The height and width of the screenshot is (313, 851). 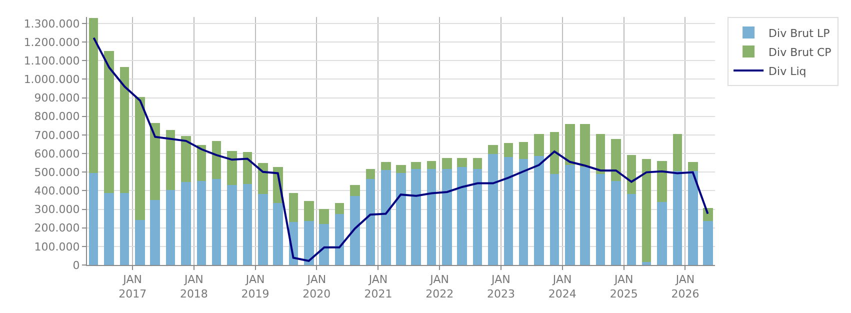 I want to click on y-tick-label: 700.000, so click(x=57, y=135).